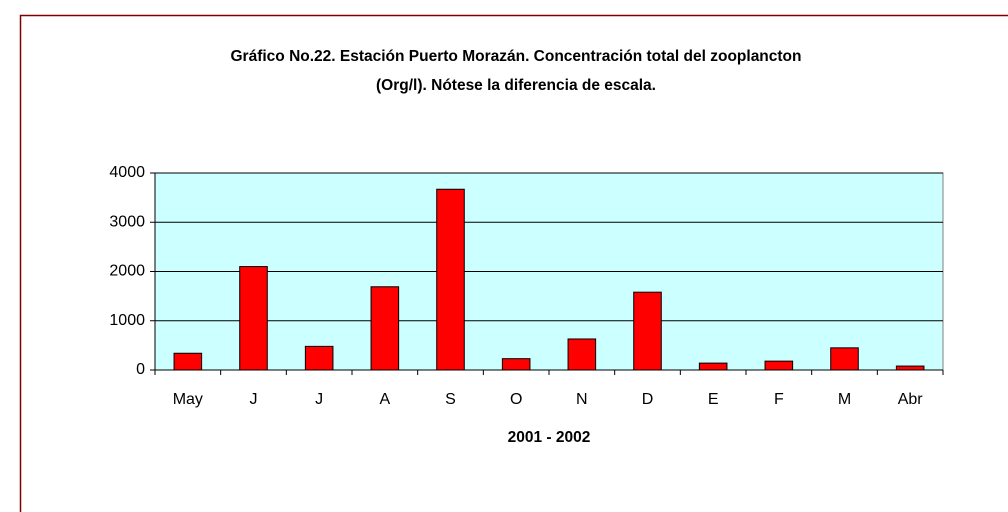 Image resolution: width=1008 pixels, height=512 pixels. Describe the element at coordinates (127, 221) in the screenshot. I see `y-tick-label: 3000` at that location.